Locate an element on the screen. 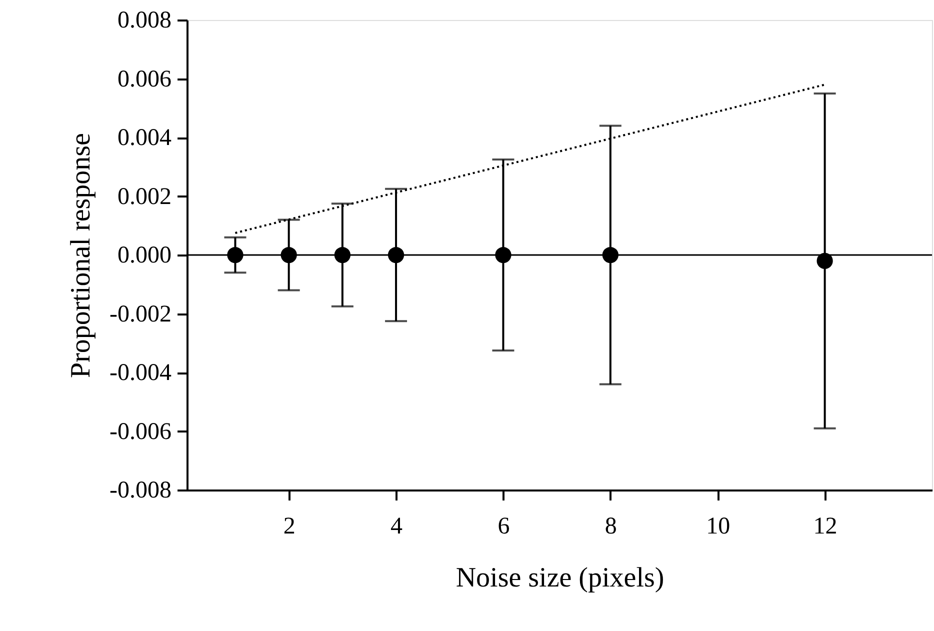 The height and width of the screenshot is (631, 934). y-tick-label: -0.002 is located at coordinates (141, 314).